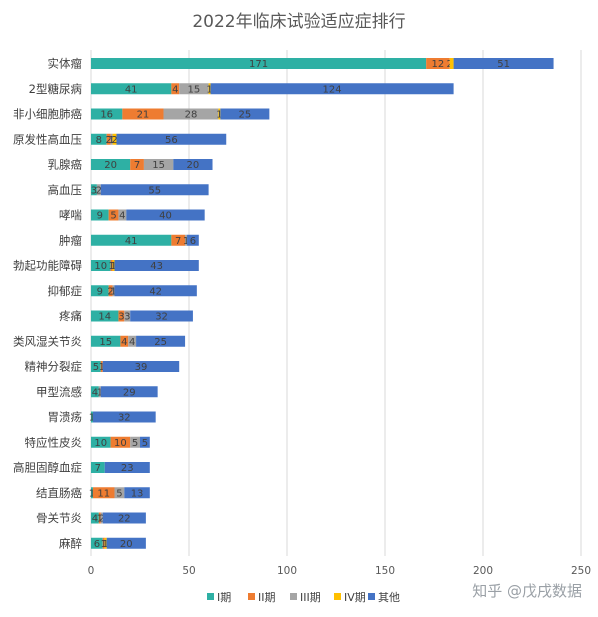  I want to click on category-label: 勃起功能障碍, so click(47, 266).